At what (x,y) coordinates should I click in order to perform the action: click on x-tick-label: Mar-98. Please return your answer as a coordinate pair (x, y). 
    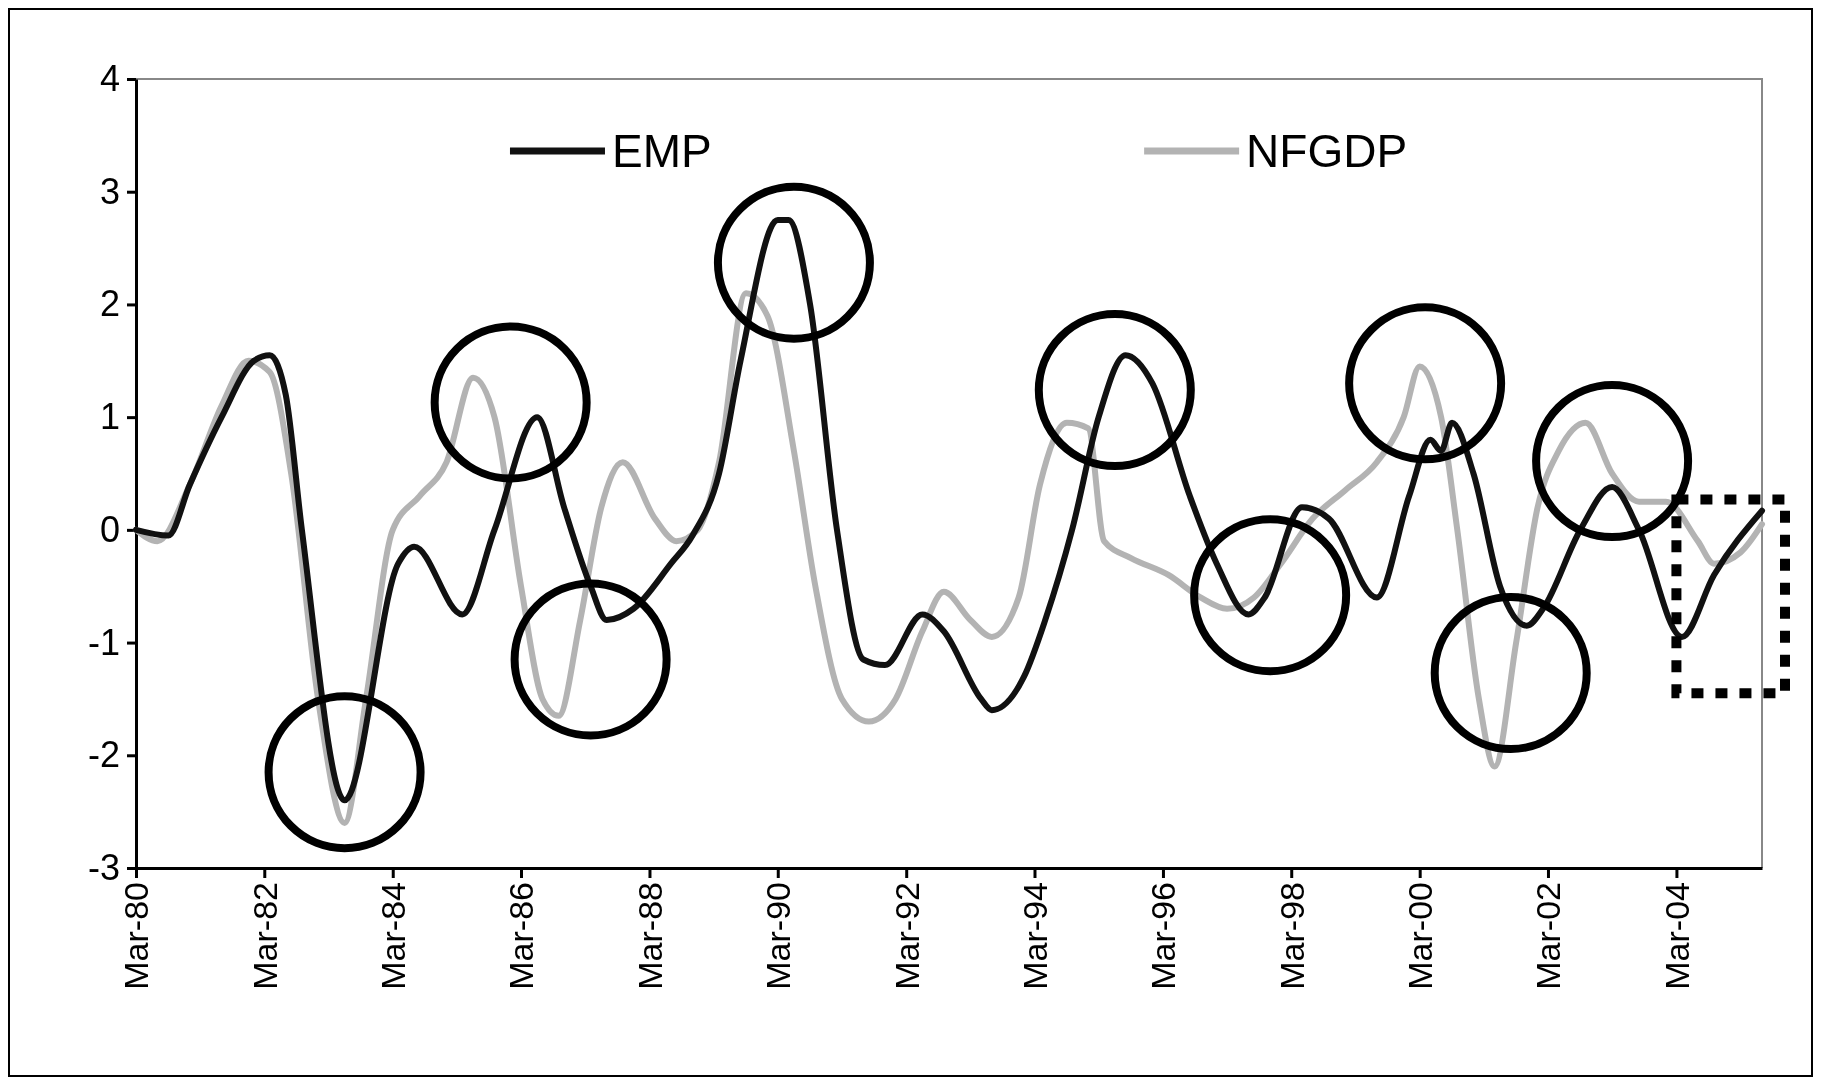
    Looking at the image, I should click on (1291, 936).